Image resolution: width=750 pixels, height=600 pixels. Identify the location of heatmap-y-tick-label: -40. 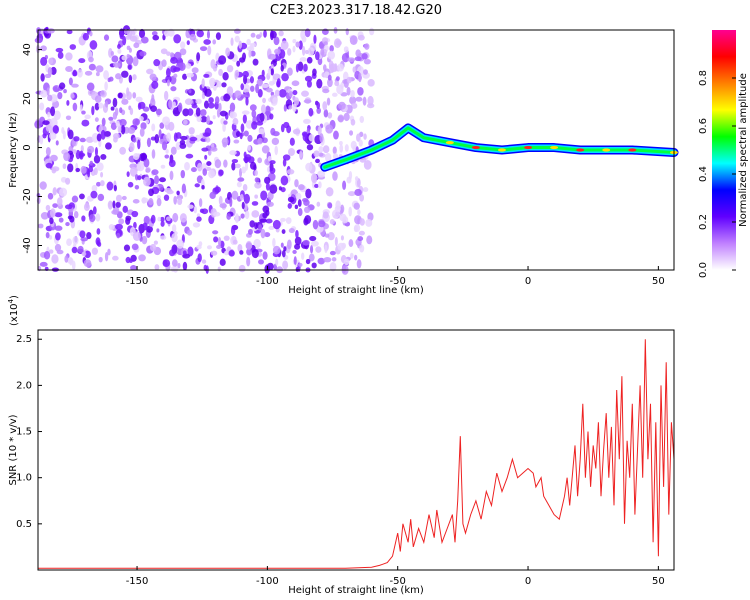
(27, 245).